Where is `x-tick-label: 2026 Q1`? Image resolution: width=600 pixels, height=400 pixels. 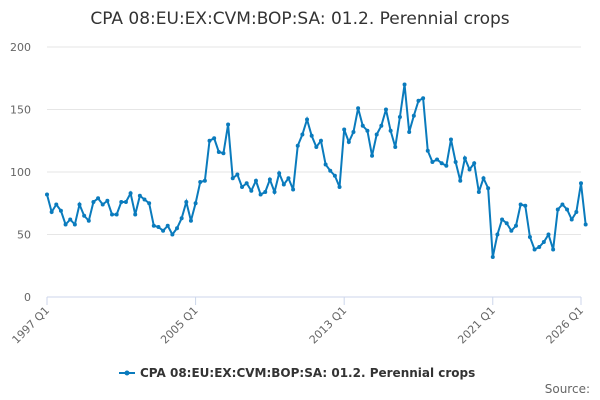 x-tick-label: 2026 Q1 is located at coordinates (565, 325).